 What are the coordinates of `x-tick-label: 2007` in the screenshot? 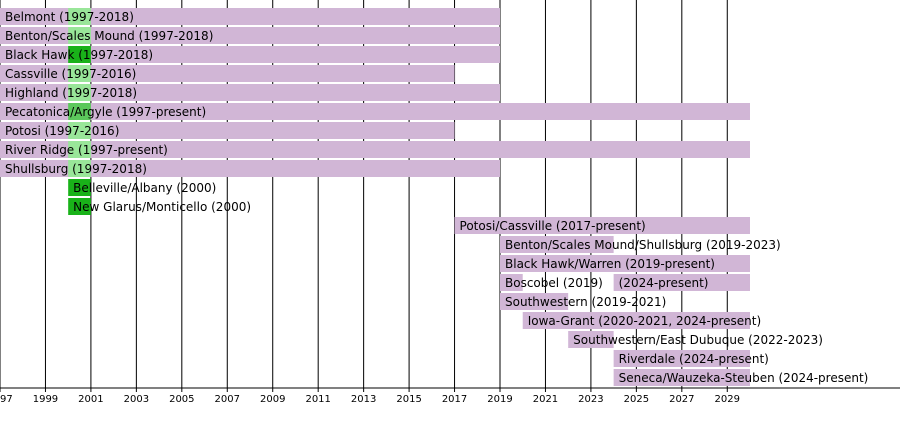 It's located at (227, 399).